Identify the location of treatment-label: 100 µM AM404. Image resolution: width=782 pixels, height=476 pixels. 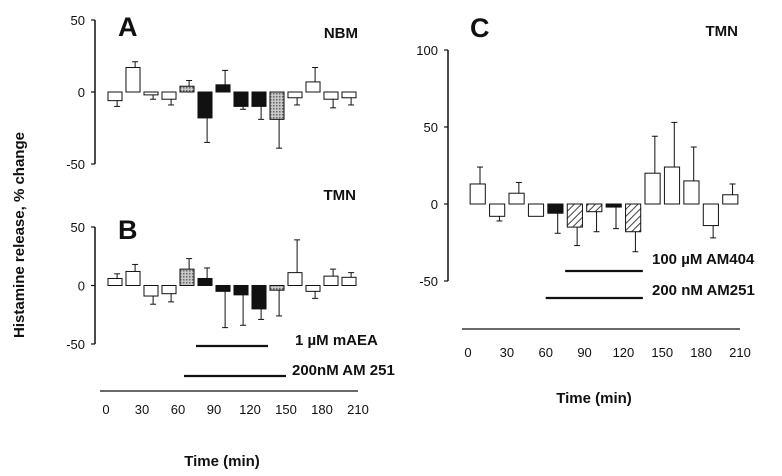
(703, 259).